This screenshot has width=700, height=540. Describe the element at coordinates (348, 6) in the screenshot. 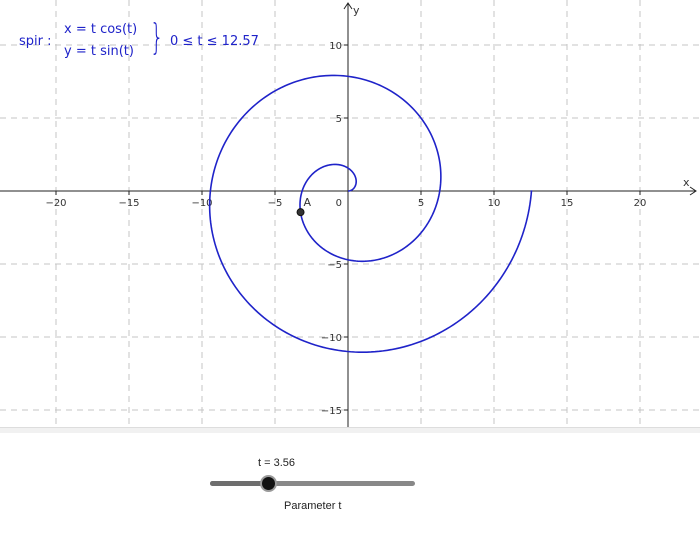

I see `y-axis-arrow` at that location.